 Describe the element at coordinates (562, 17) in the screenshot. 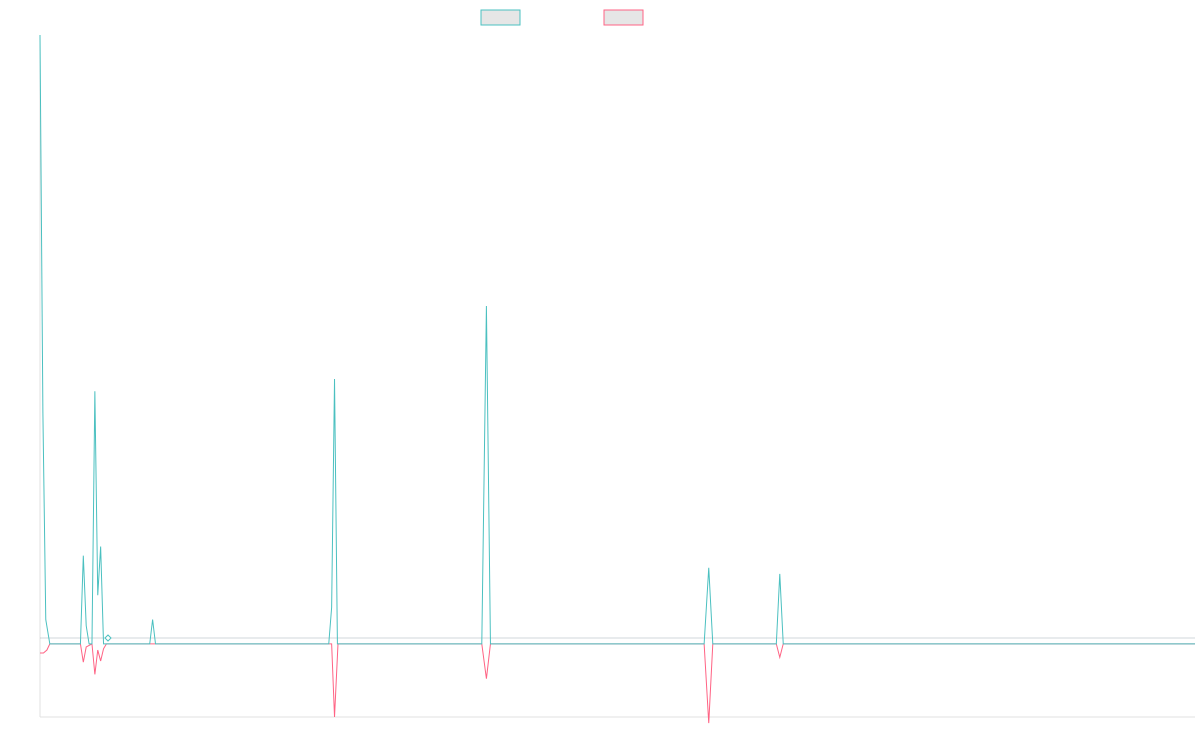

I see `legend` at that location.